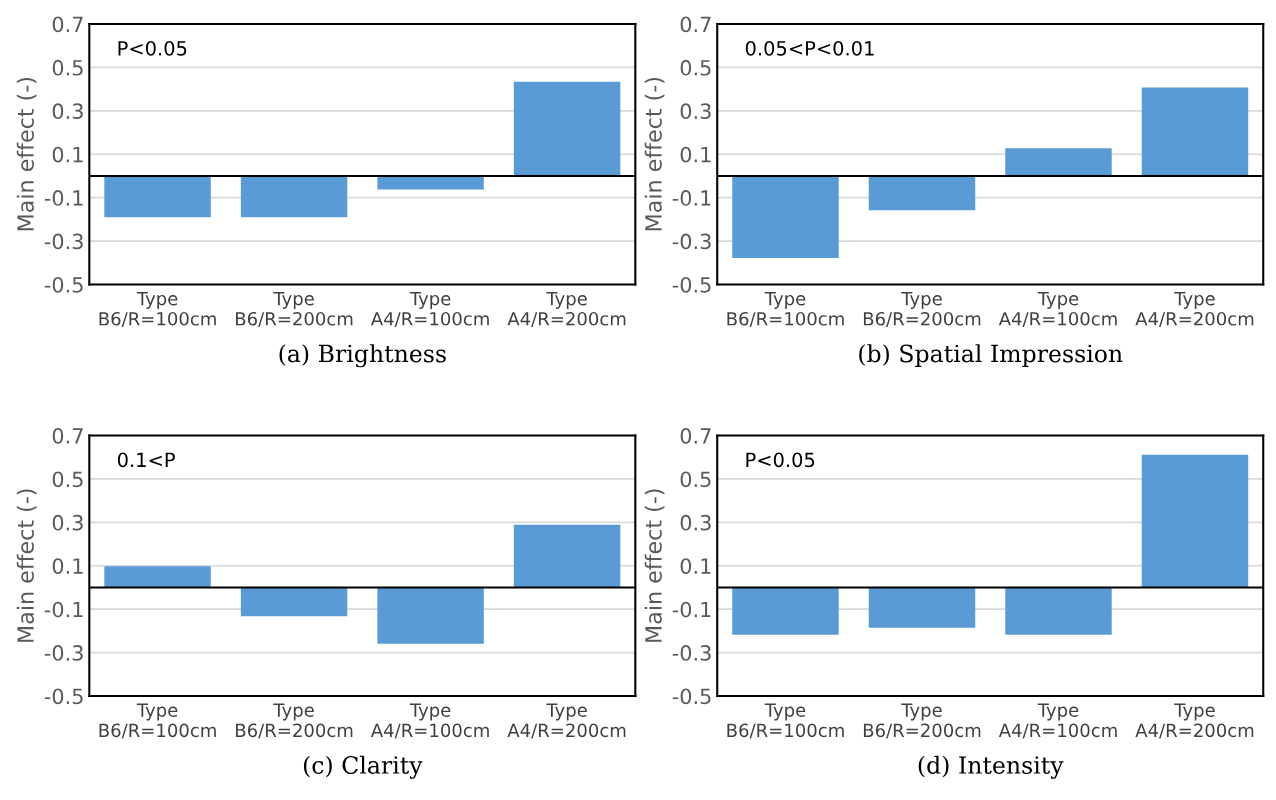 The image size is (1276, 800). Describe the element at coordinates (363, 767) in the screenshot. I see `text: (c) Clarity` at that location.